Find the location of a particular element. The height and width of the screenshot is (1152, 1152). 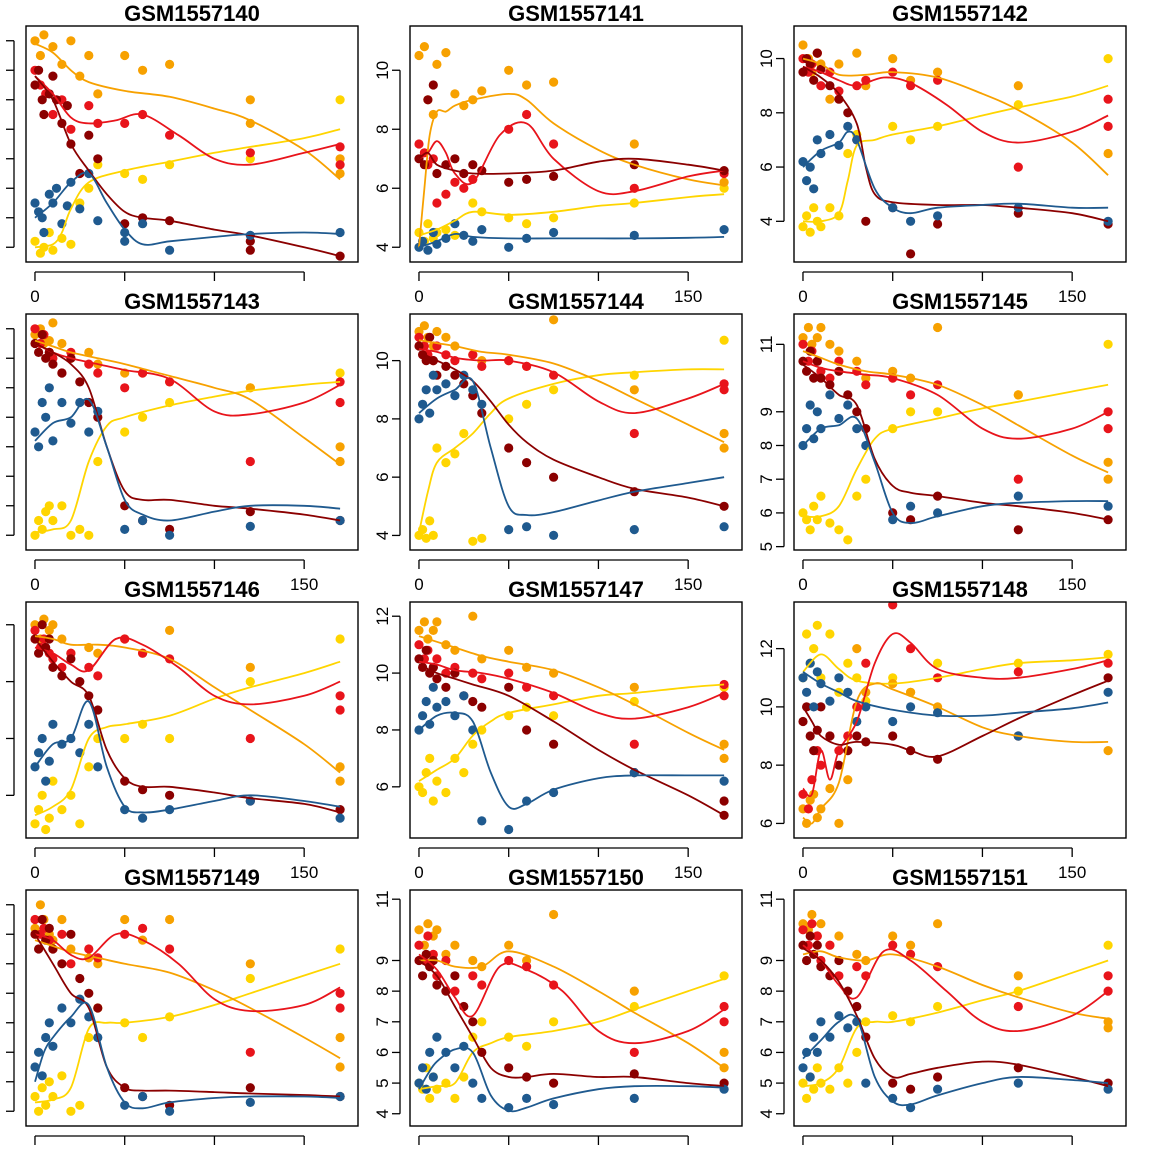

y-axis: 4 6 8 10 is located at coordinates (771, 137).